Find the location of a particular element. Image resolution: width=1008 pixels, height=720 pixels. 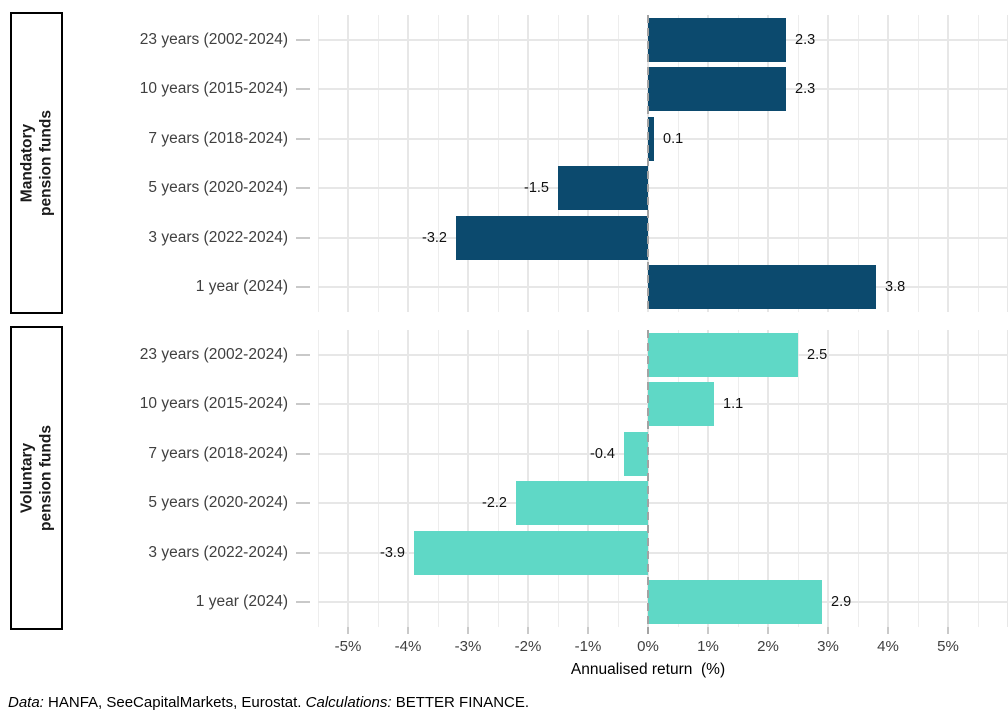

strip-line: pension funds is located at coordinates (45, 163).